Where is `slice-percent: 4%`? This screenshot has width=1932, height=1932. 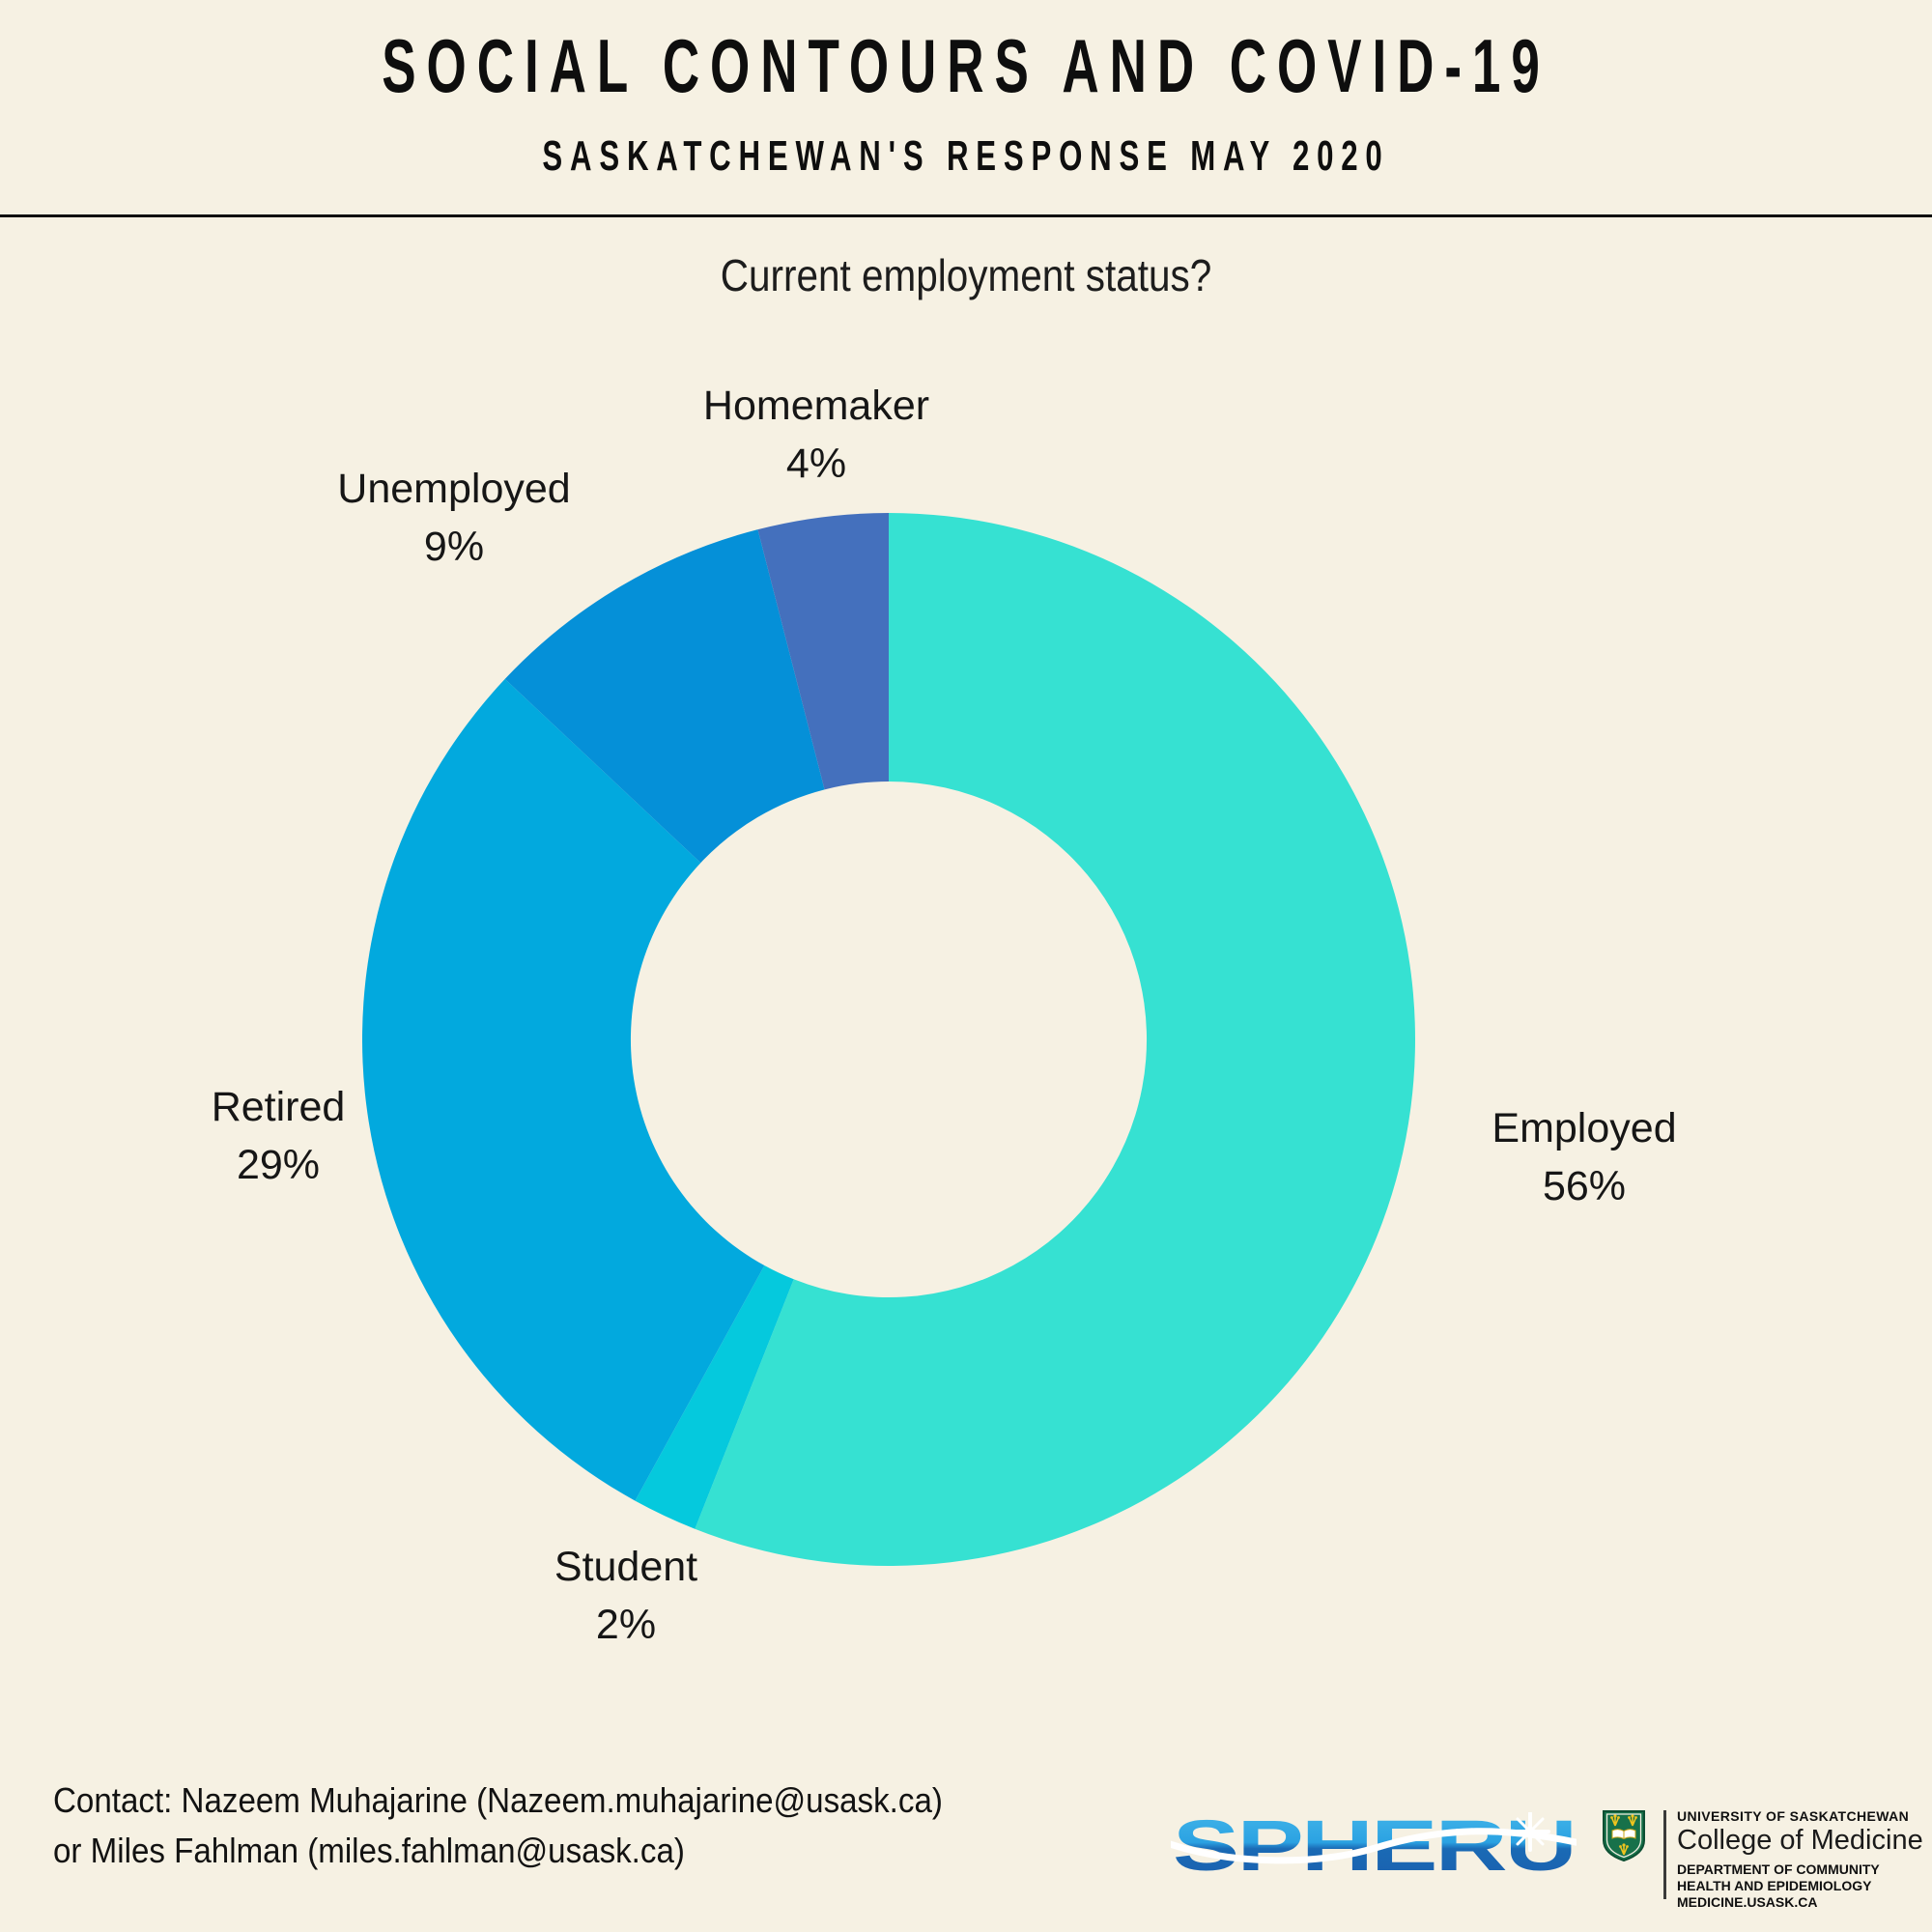 slice-percent: 4% is located at coordinates (816, 463).